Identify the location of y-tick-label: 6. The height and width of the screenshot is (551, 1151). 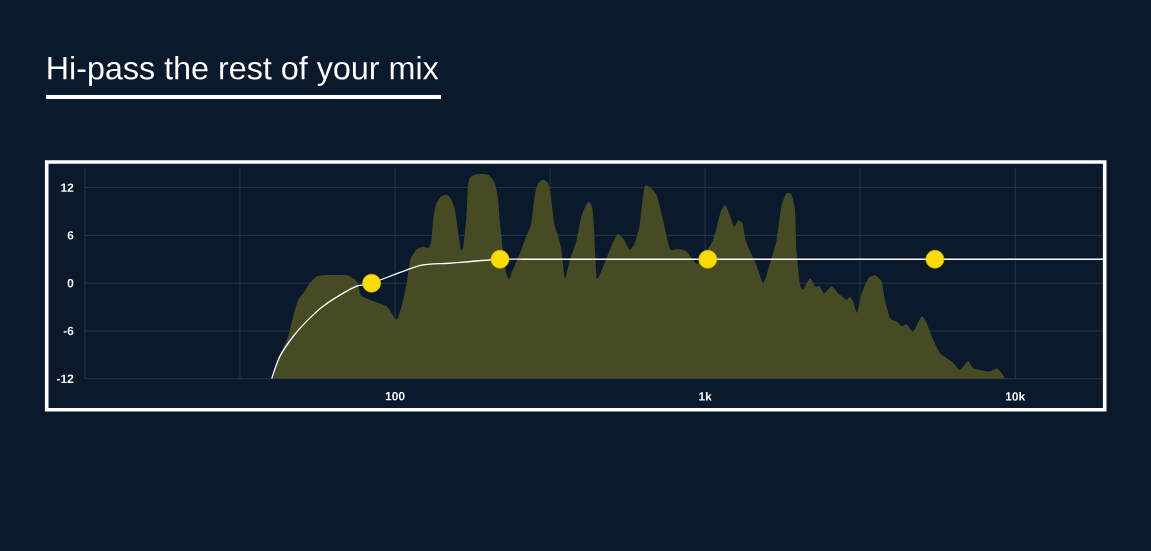
(70, 235).